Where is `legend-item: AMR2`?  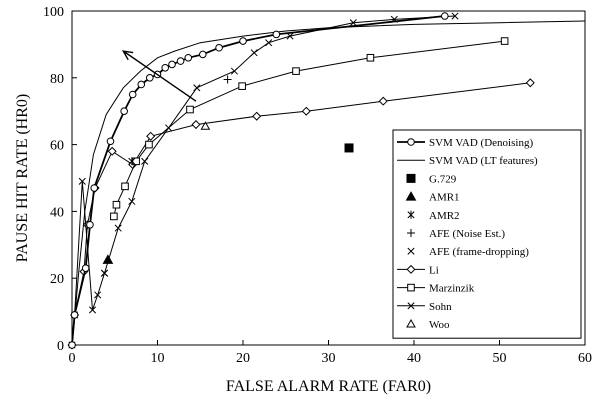 legend-item: AMR2 is located at coordinates (433, 216).